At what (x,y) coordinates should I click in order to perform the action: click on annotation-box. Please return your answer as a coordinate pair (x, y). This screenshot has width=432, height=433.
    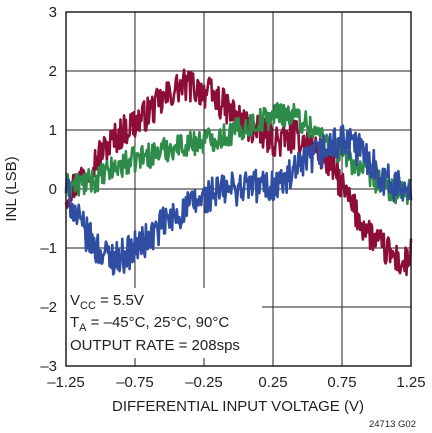
    Looking at the image, I should click on (164, 323).